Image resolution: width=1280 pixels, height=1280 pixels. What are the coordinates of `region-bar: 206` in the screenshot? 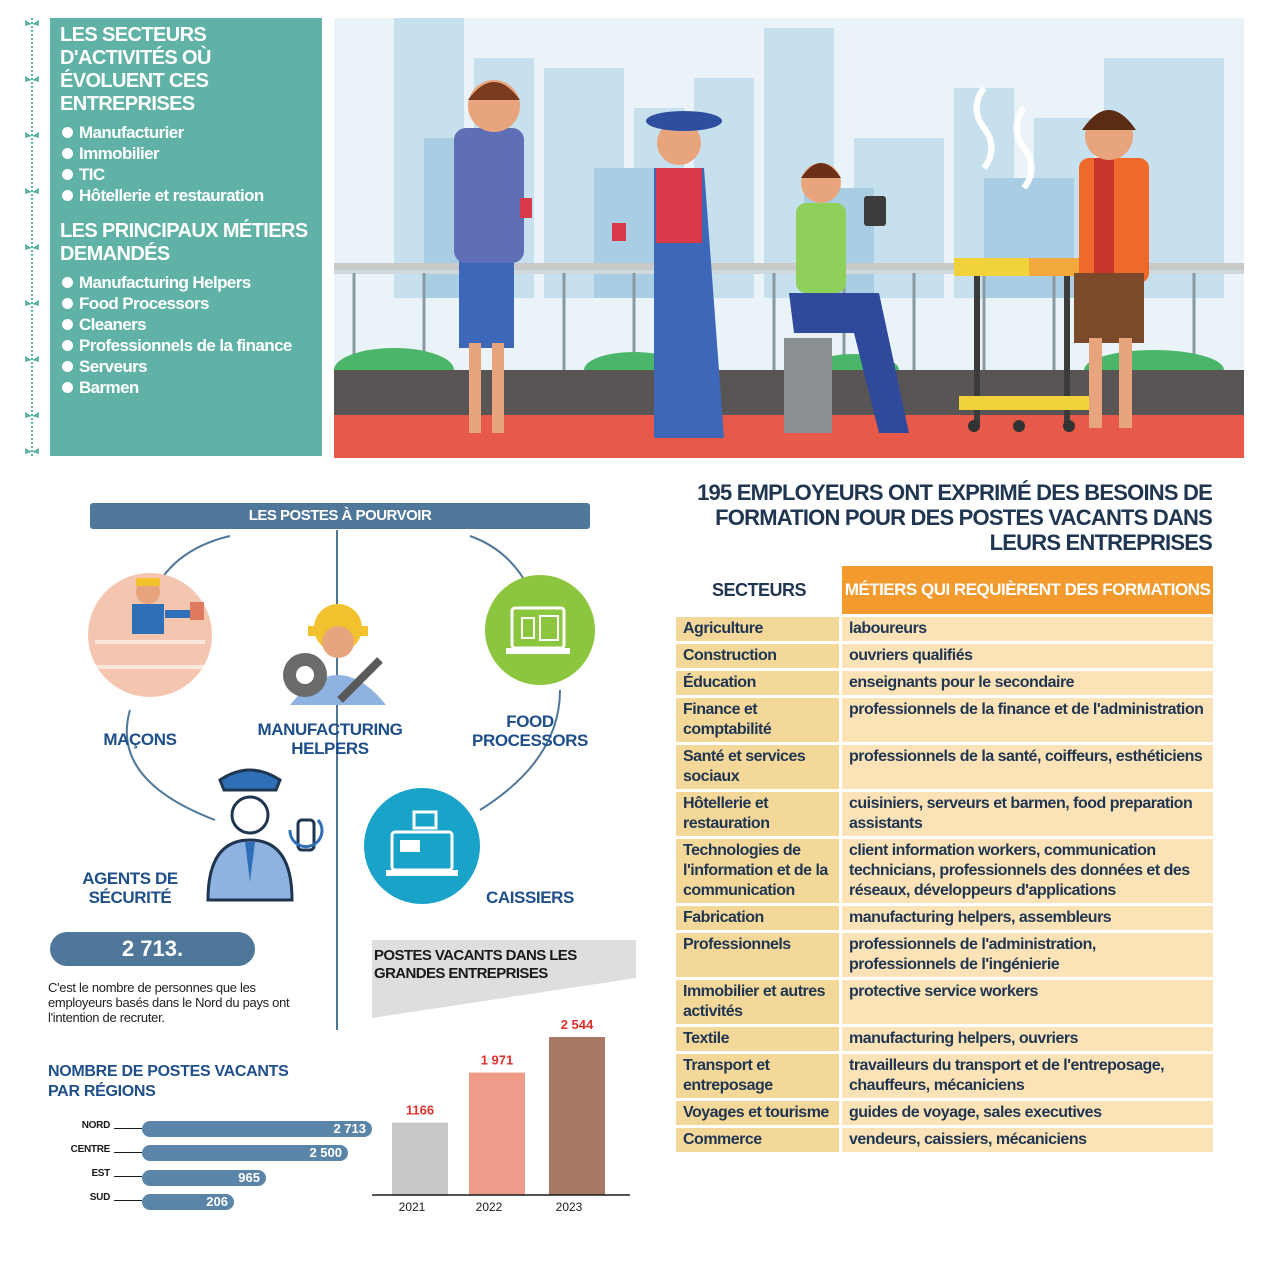 It's located at (188, 1202).